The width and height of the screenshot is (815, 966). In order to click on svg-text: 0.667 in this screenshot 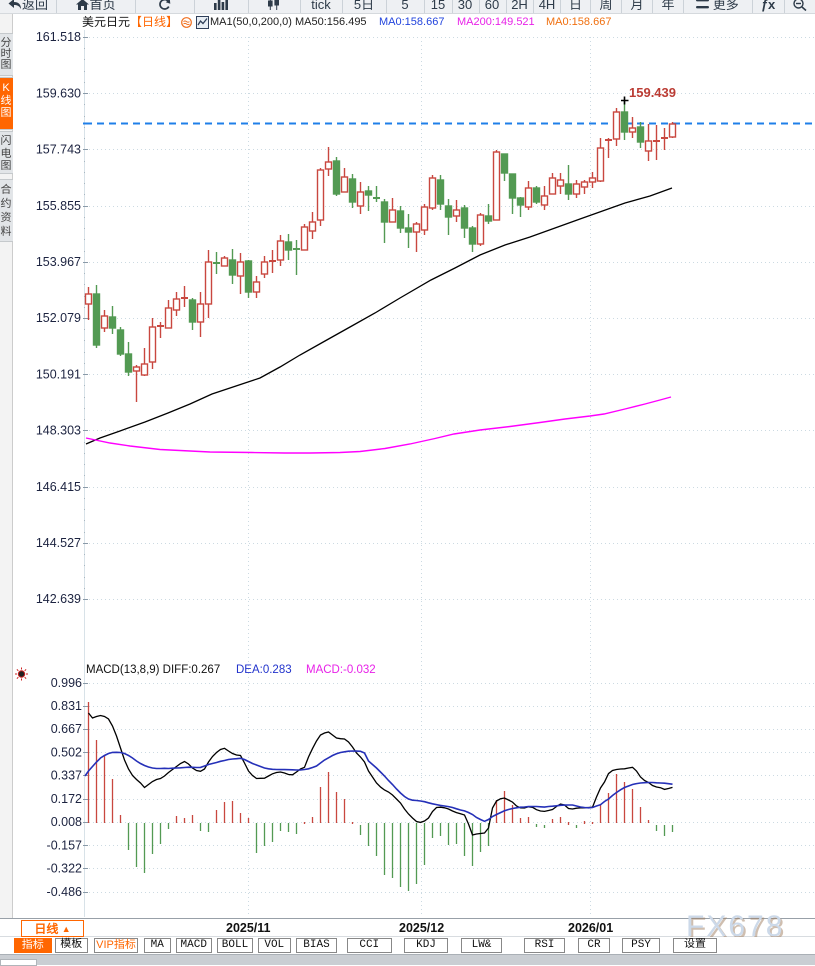, I will do `click(66, 729)`.